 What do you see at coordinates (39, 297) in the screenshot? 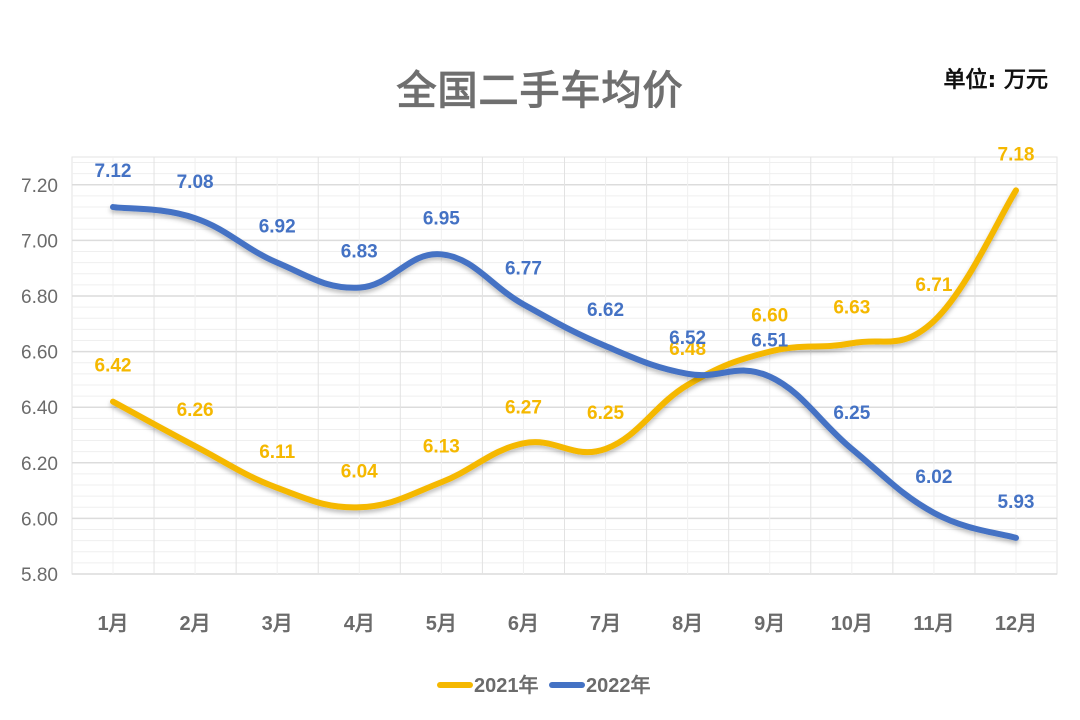
I see `y-tick-label: 6.80` at bounding box center [39, 297].